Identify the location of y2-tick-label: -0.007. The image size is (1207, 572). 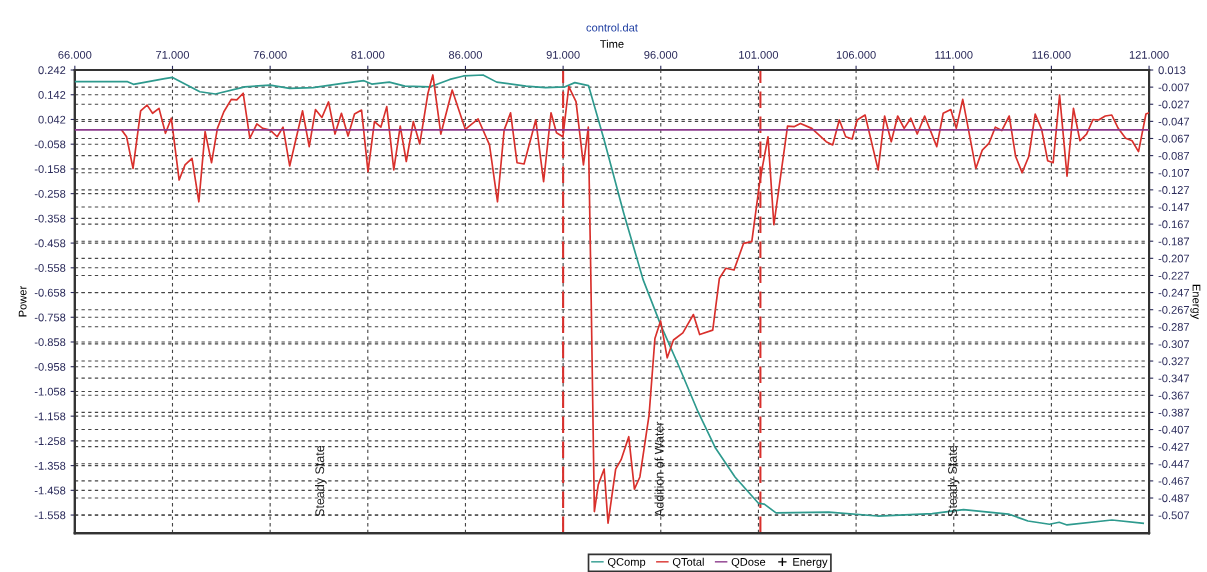
(1174, 87).